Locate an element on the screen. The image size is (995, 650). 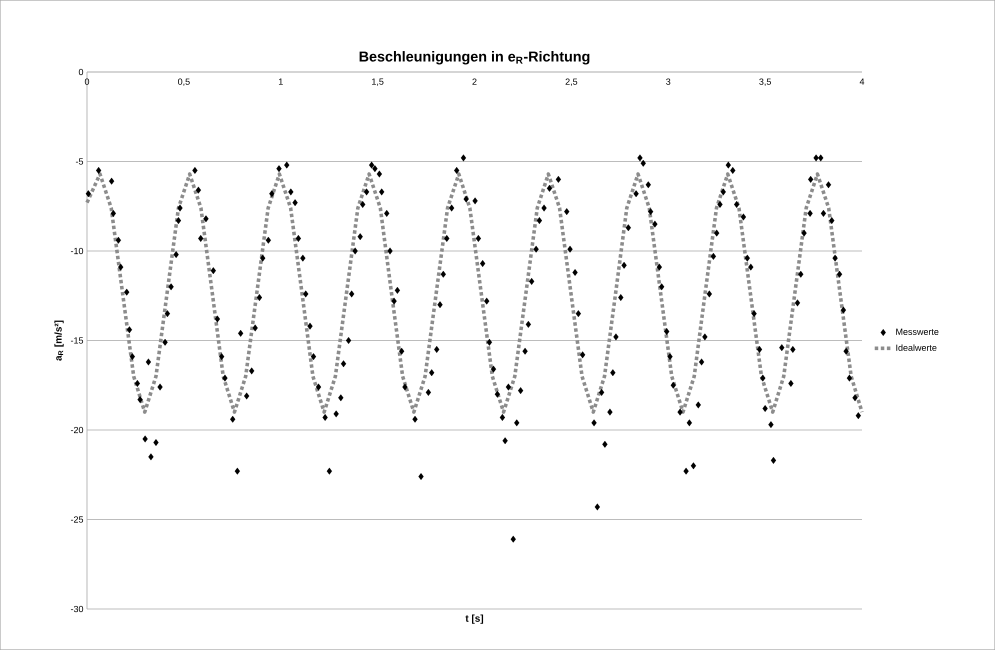
x-tick-label: 1 is located at coordinates (280, 81).